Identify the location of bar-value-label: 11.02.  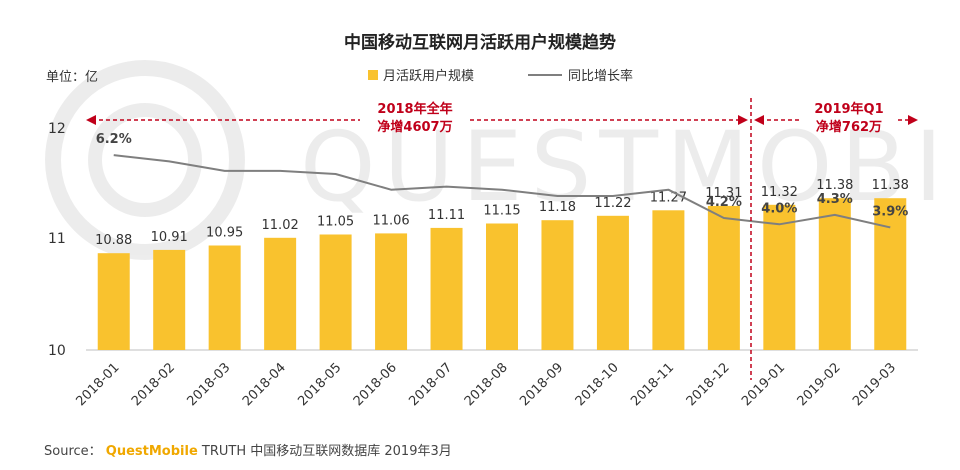
(280, 225).